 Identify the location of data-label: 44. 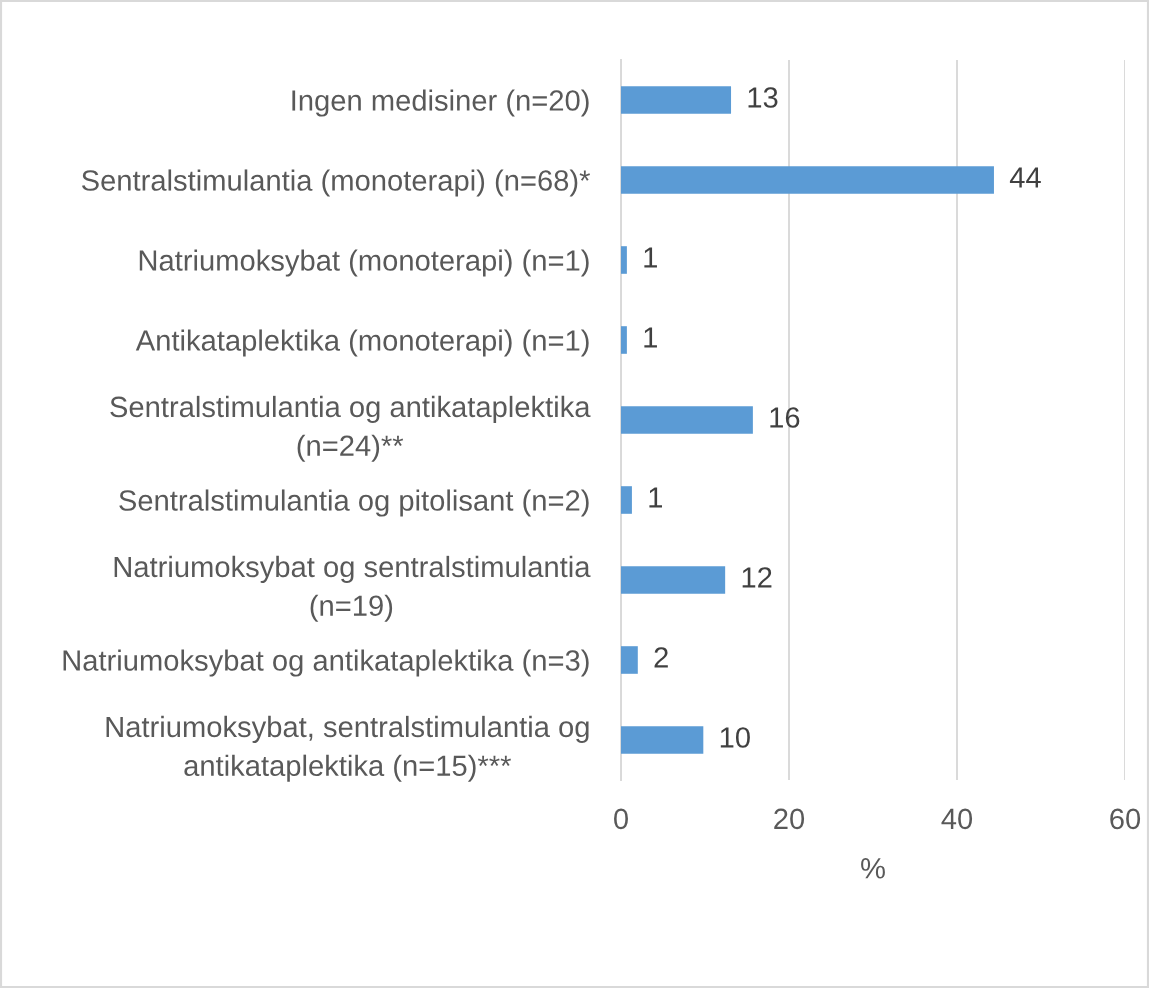
(1025, 177).